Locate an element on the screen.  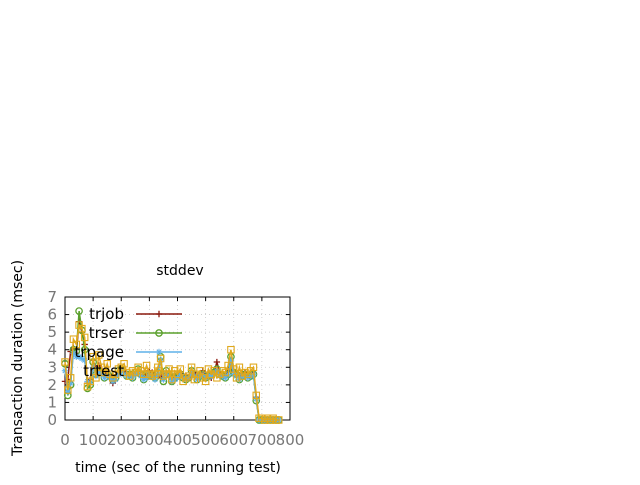
x-tick-label: 800 is located at coordinates (290, 440).